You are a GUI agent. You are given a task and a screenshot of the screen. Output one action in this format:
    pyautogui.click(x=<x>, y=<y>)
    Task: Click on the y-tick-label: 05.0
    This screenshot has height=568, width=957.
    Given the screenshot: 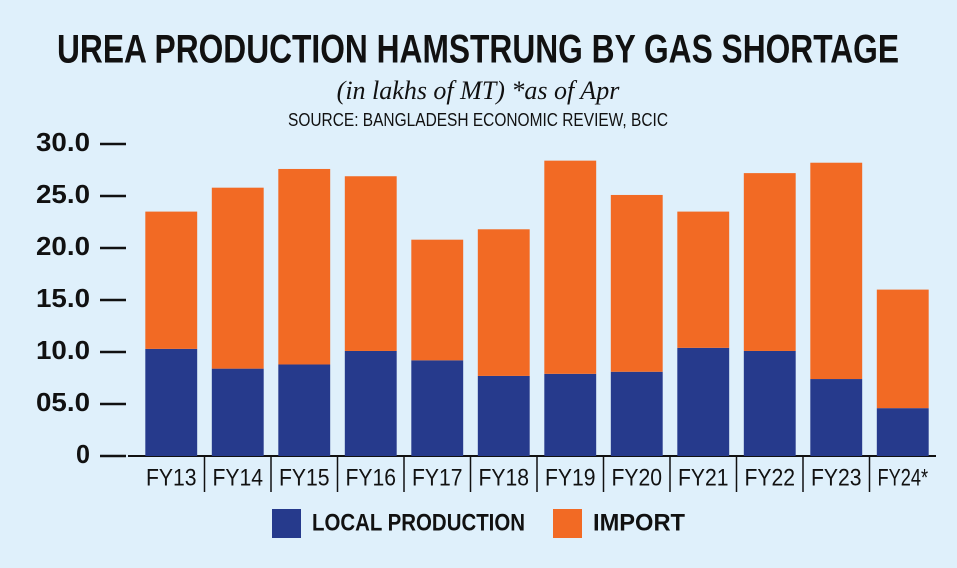 What is the action you would take?
    pyautogui.click(x=63, y=402)
    